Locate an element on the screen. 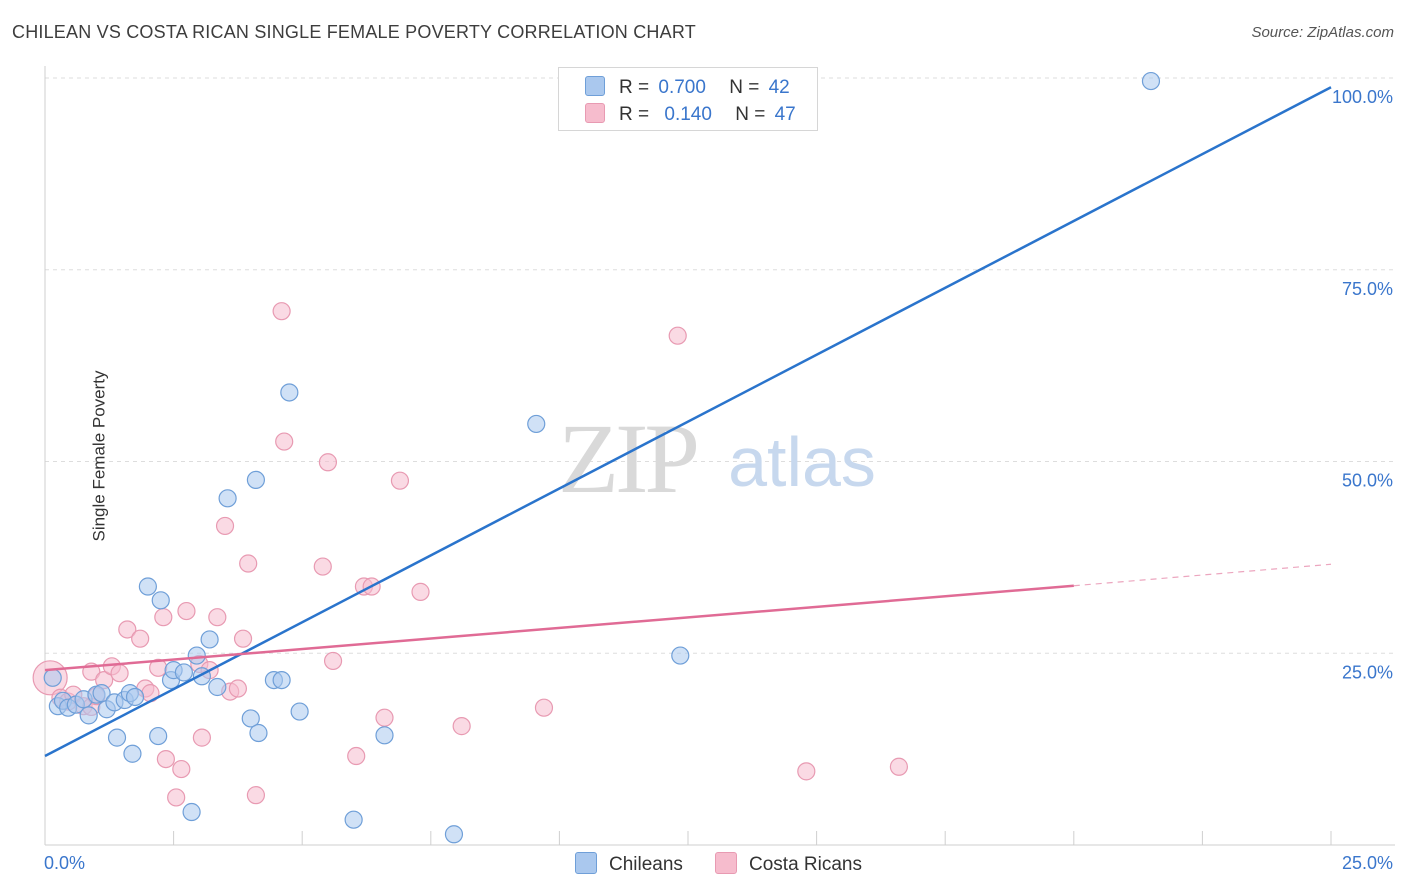 This screenshot has width=1406, height=892. bottom-legend-swatch-blue is located at coordinates (586, 863).